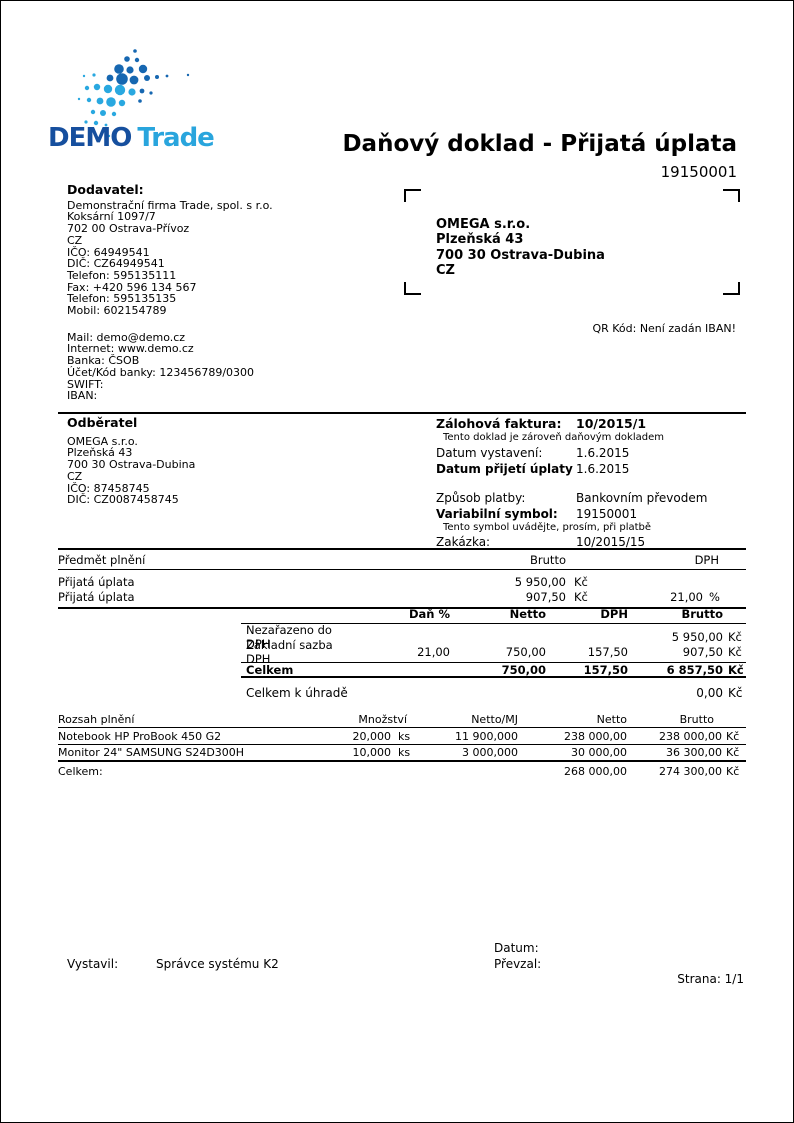 Image resolution: width=794 pixels, height=1123 pixels. Describe the element at coordinates (480, 240) in the screenshot. I see `recipient-address-line: Plzeňská 43` at that location.